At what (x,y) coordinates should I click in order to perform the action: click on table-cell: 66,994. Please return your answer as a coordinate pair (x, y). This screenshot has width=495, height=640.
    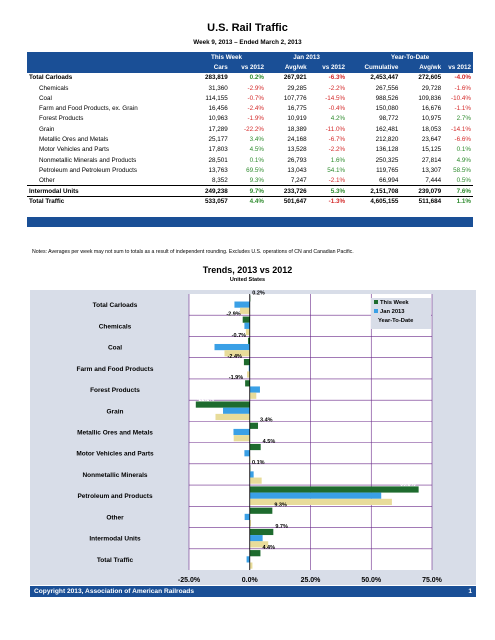
    Looking at the image, I should click on (389, 180).